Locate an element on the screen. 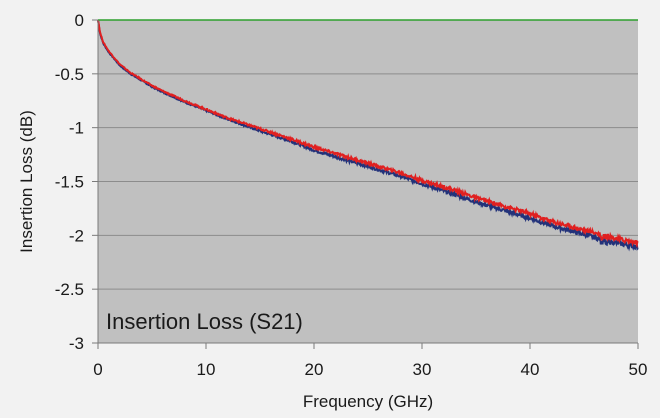 This screenshot has height=418, width=660. y-tick-label-3: -1.5 is located at coordinates (69, 182).